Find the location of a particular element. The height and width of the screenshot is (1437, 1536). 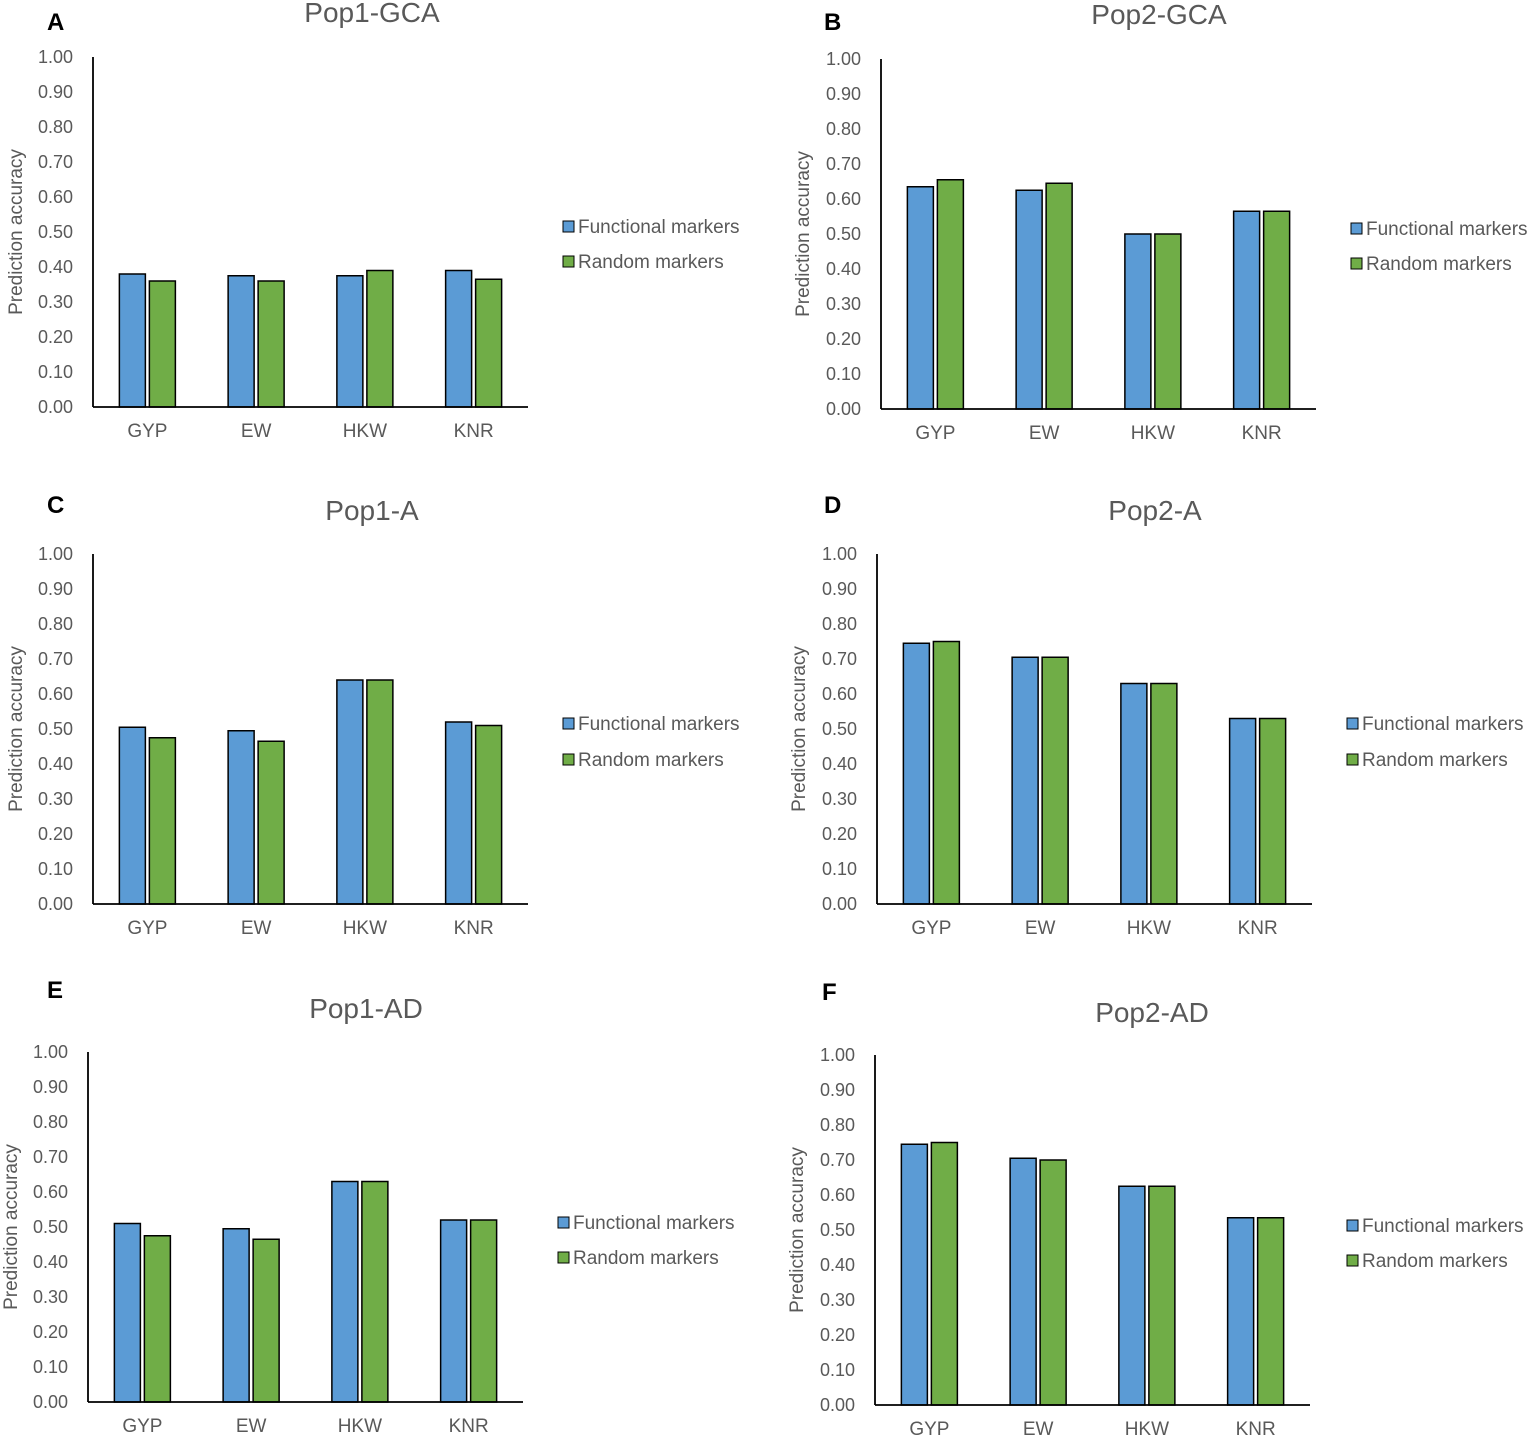

chart-title: Pop2-AD is located at coordinates (1152, 1012).